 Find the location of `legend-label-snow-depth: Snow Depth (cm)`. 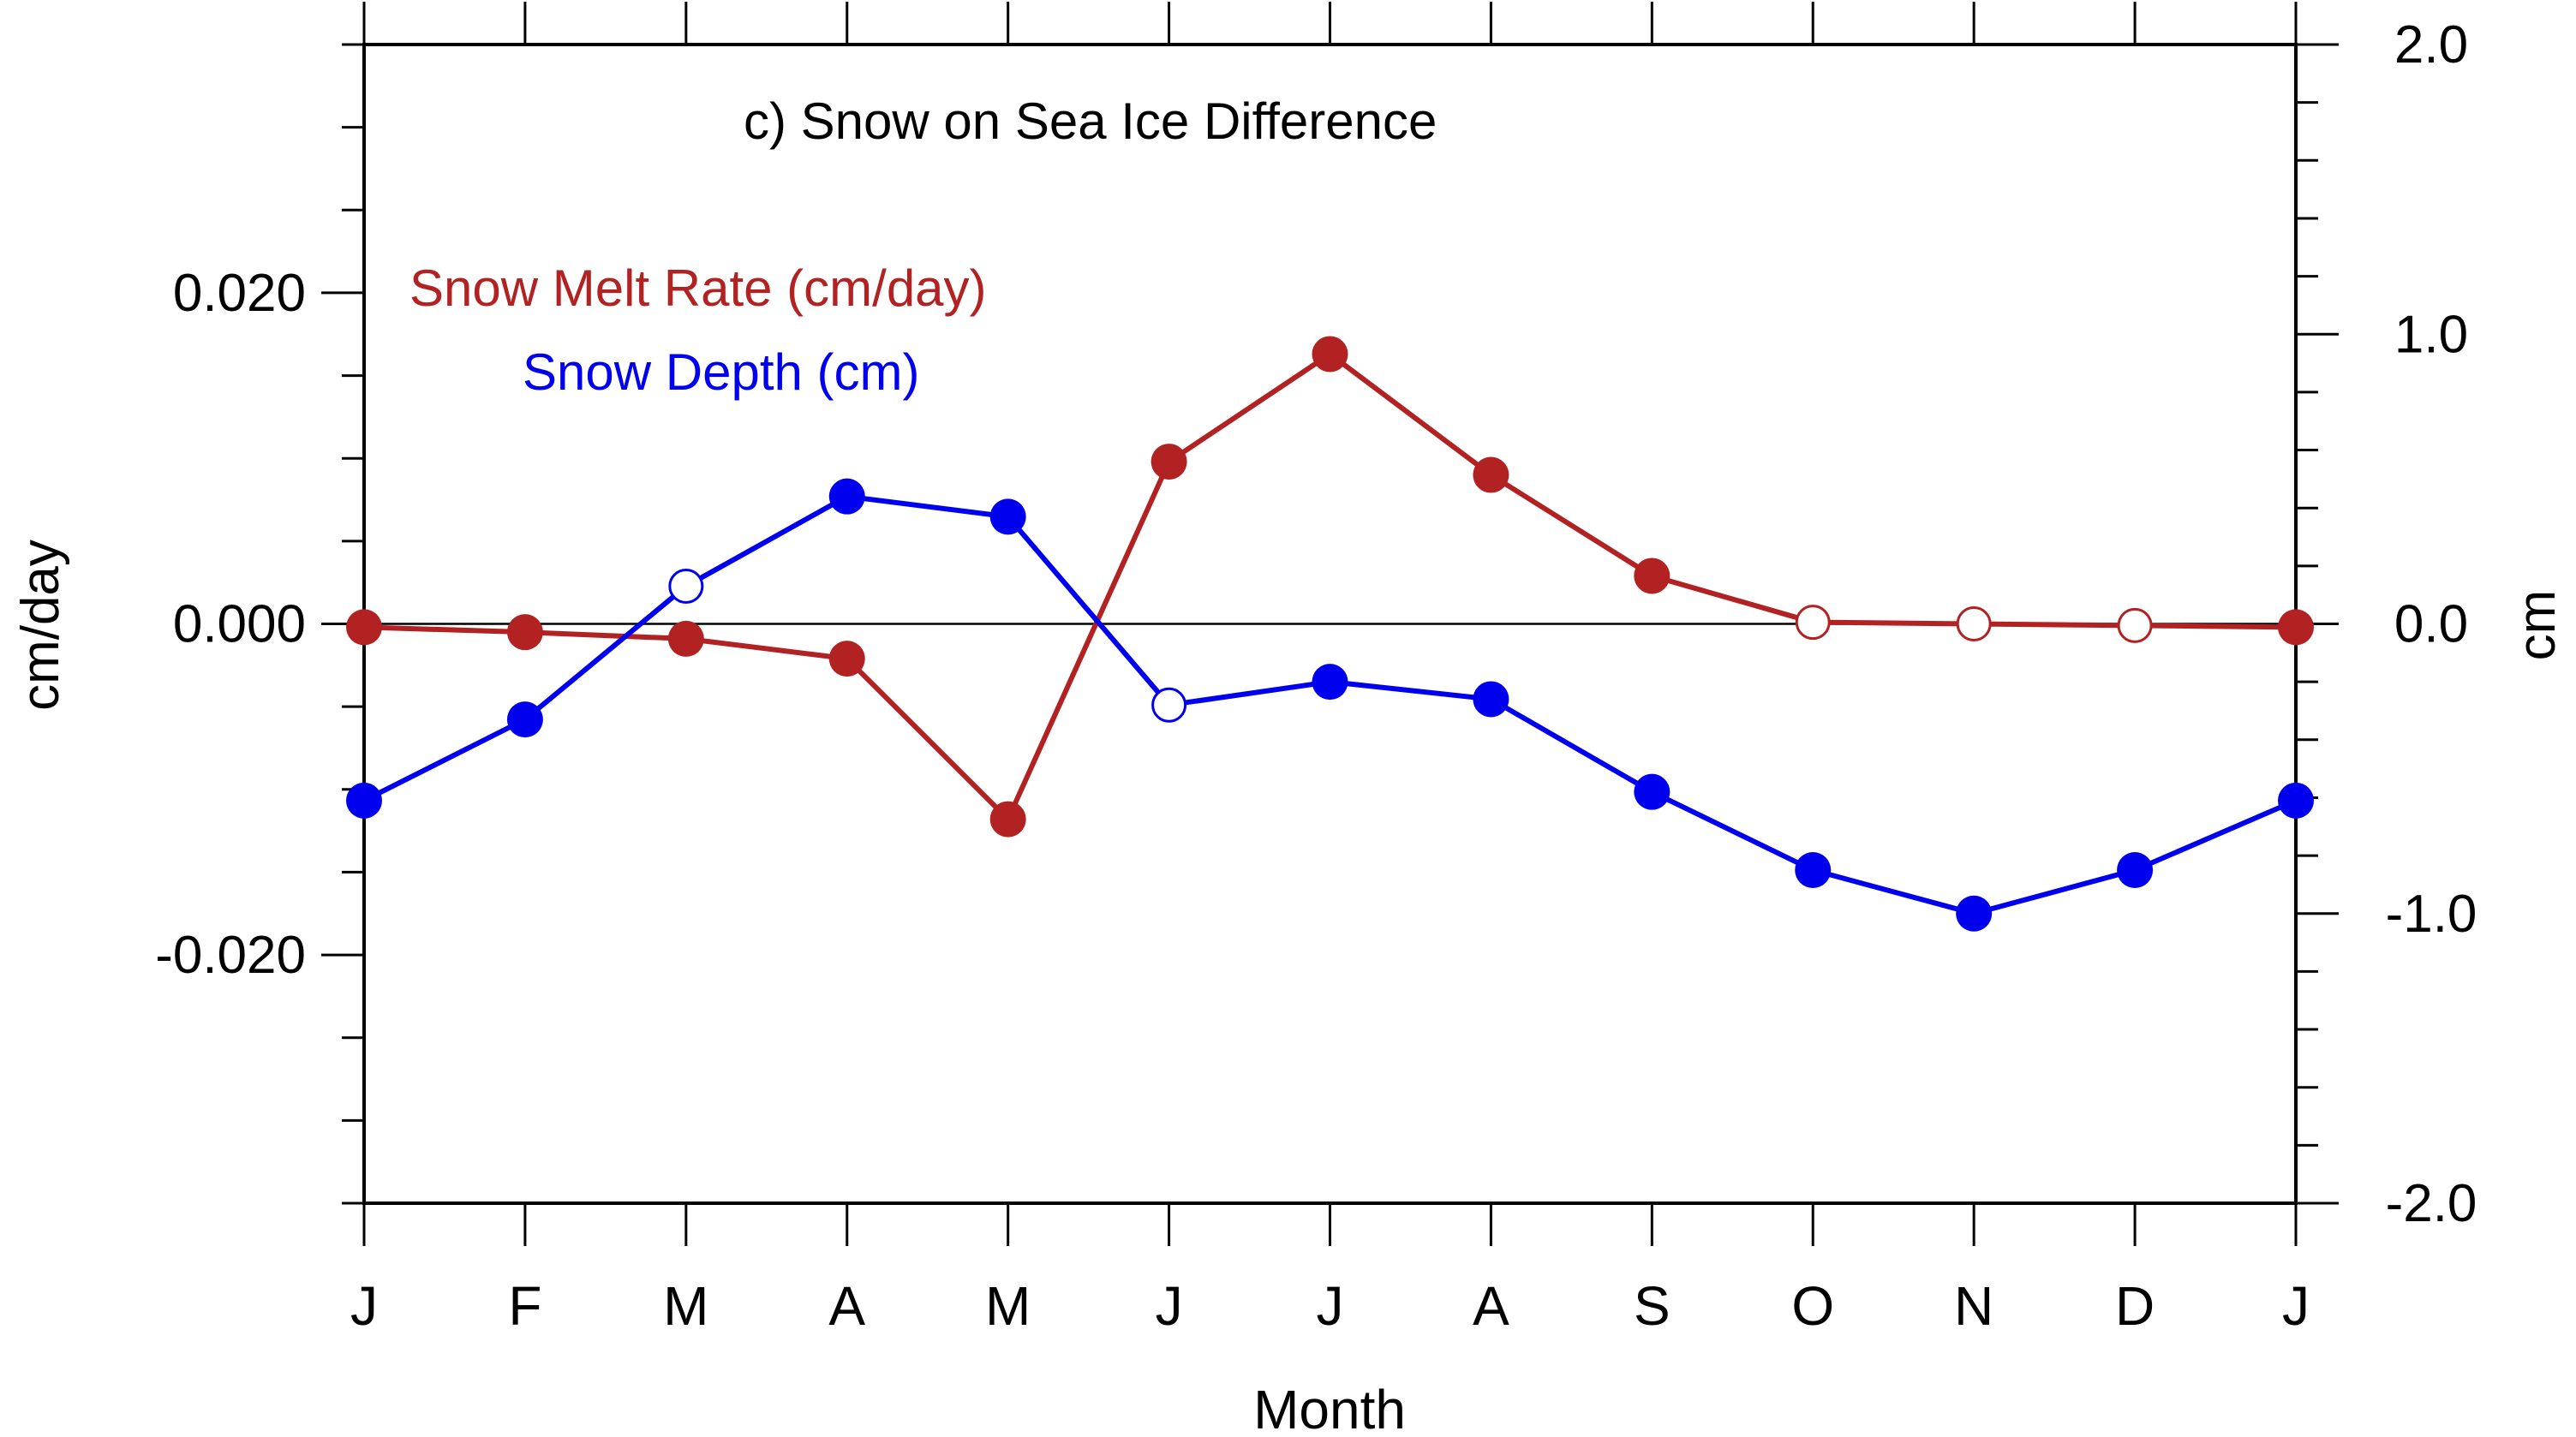

legend-label-snow-depth: Snow Depth (cm) is located at coordinates (721, 372).